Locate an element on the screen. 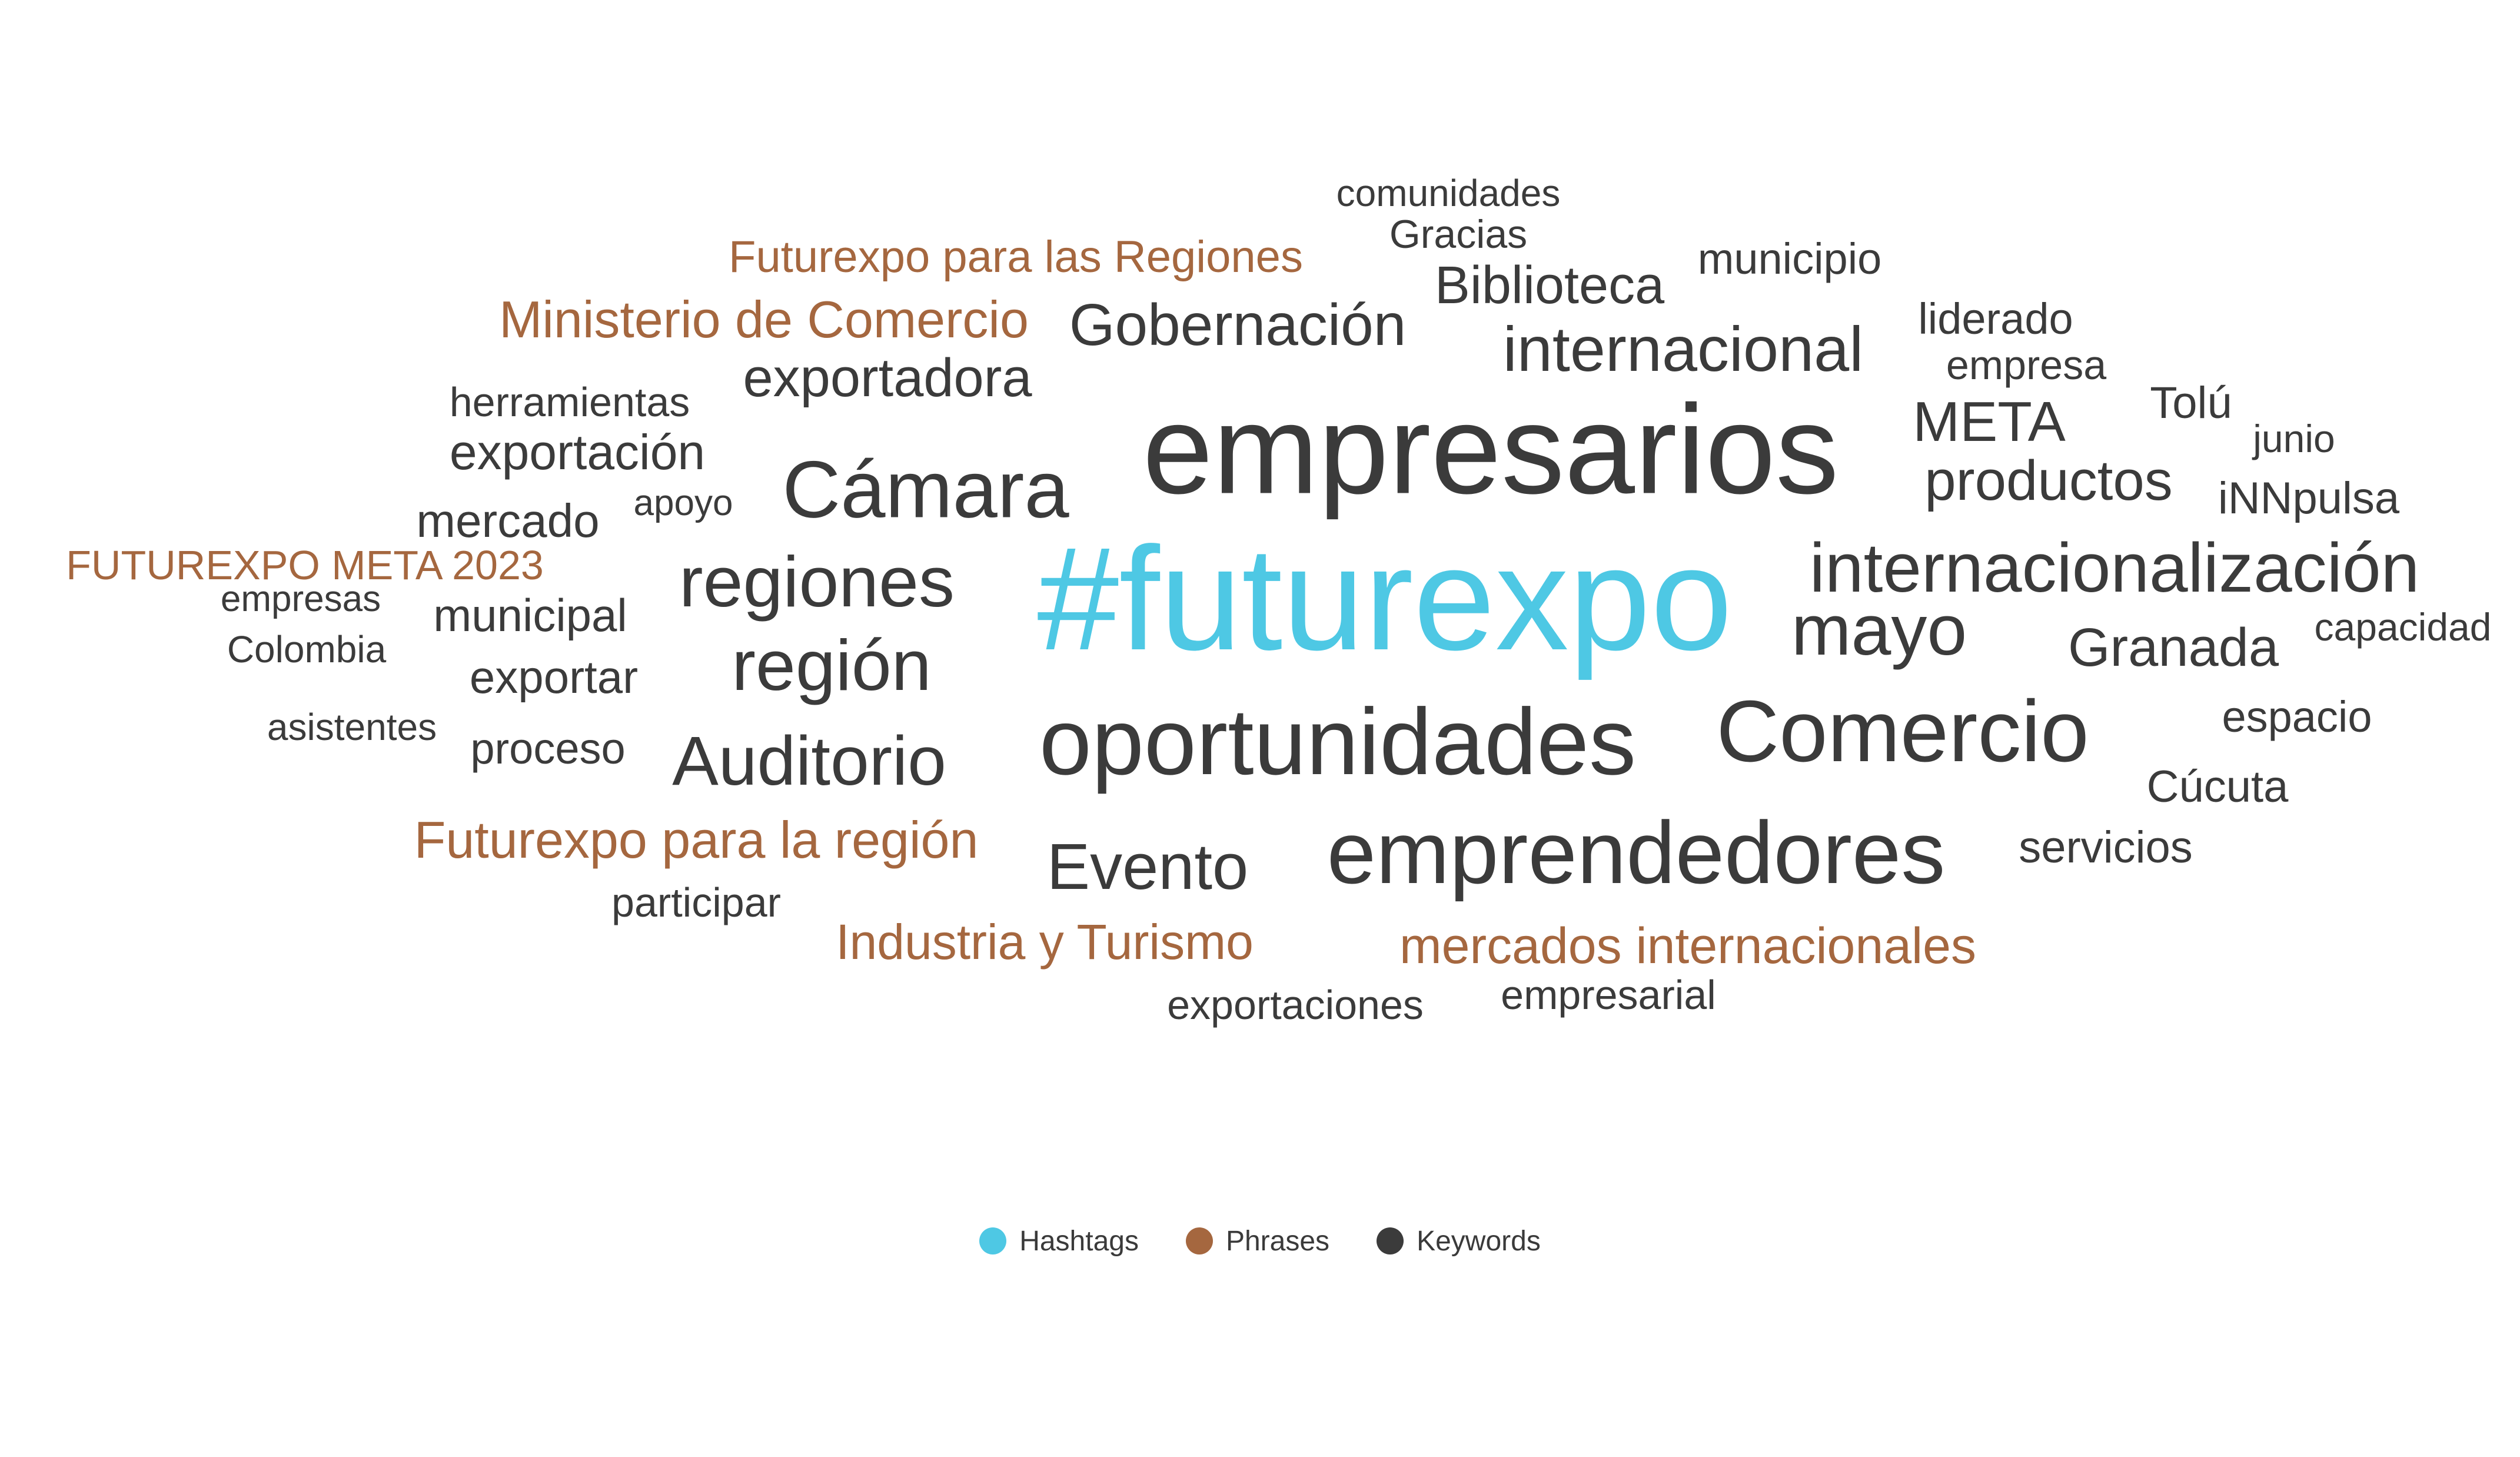  word-espacio: espacio is located at coordinates (2297, 717).